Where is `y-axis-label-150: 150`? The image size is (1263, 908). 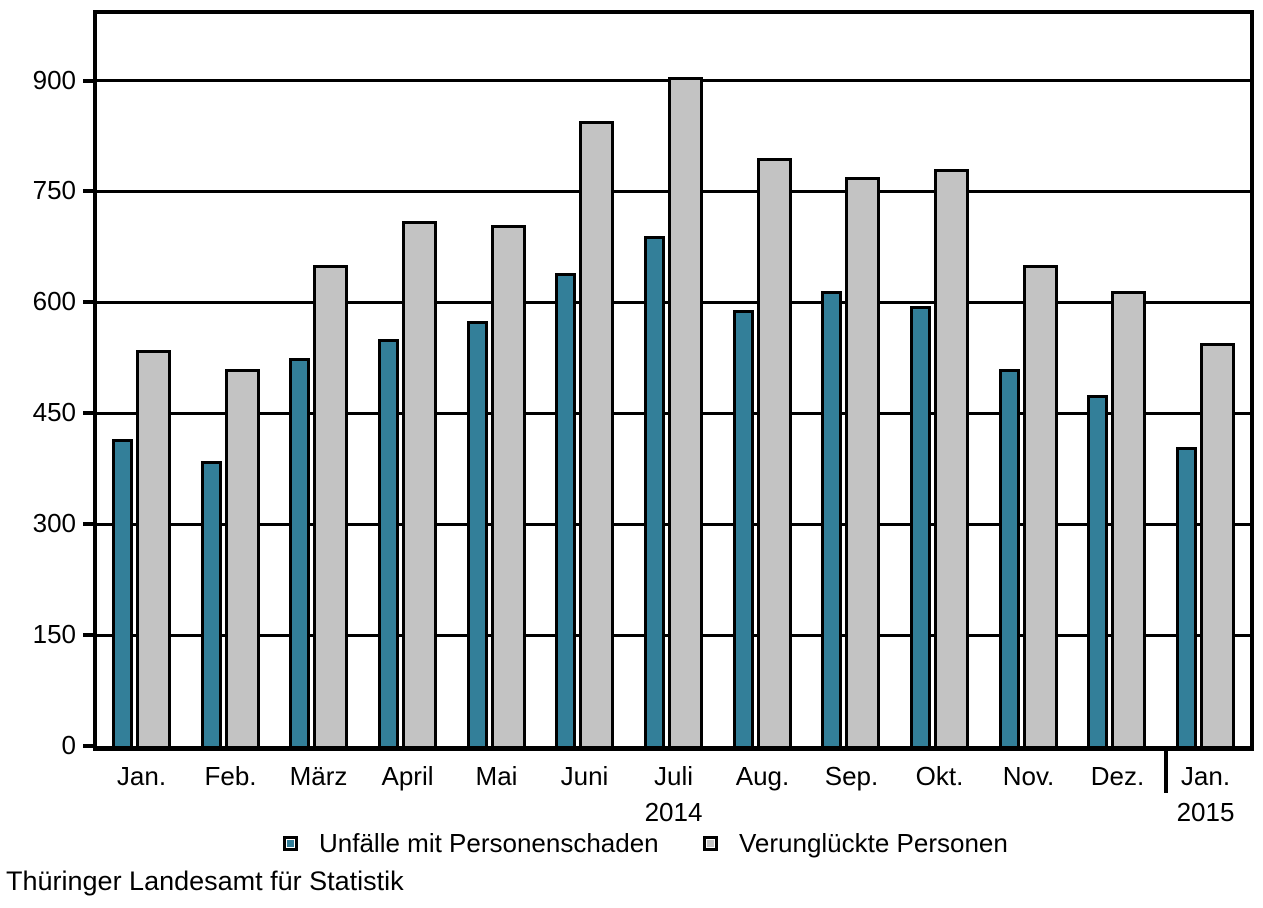 y-axis-label-150: 150 is located at coordinates (54, 634).